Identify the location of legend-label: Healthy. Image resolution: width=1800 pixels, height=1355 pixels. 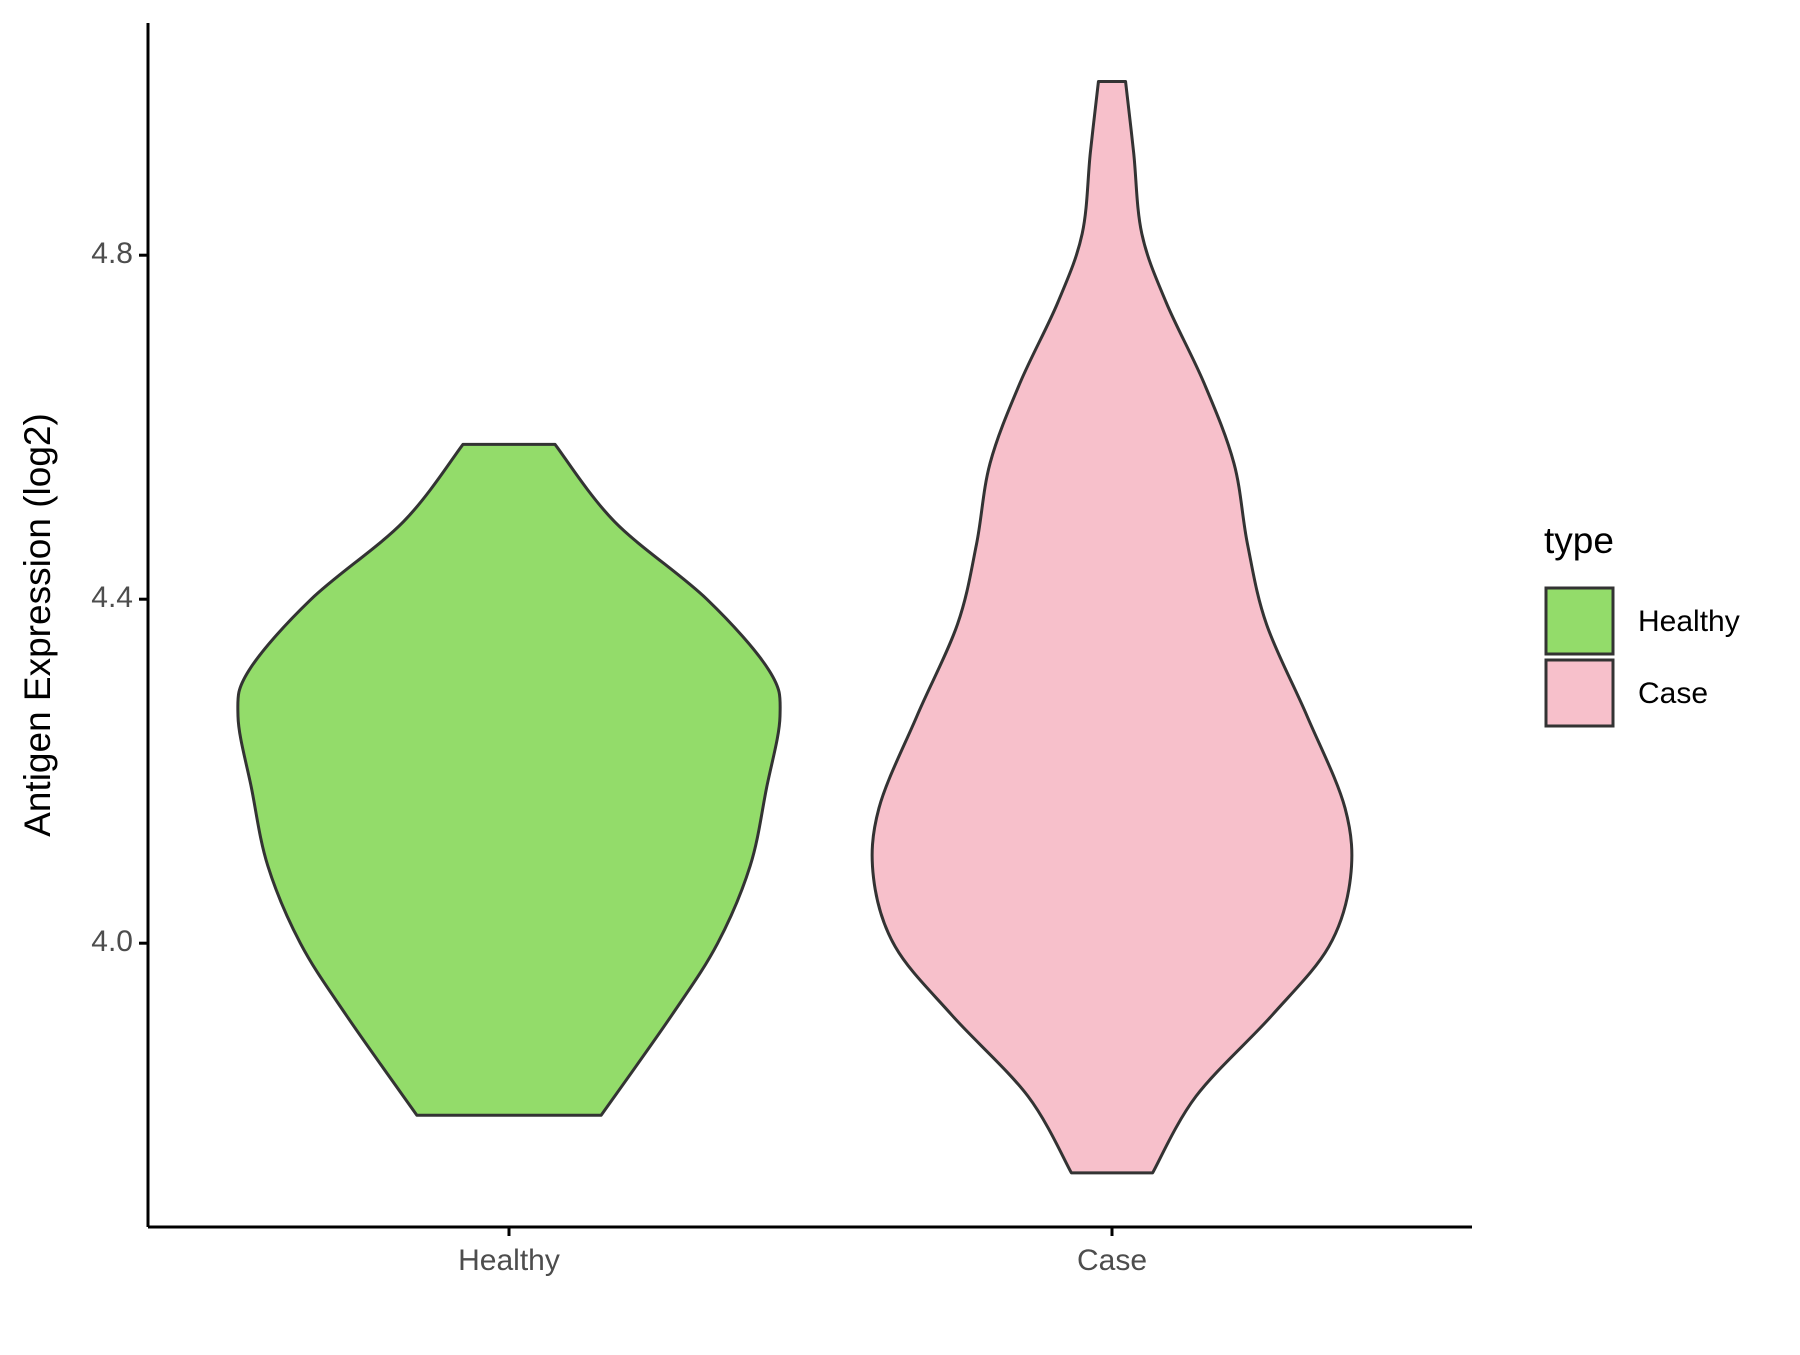
(1689, 621).